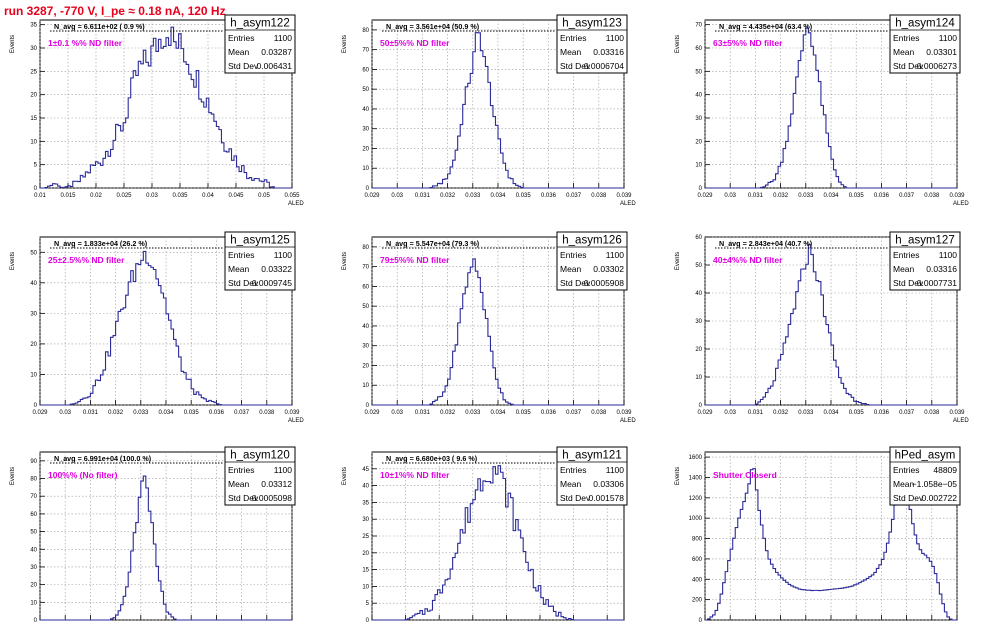  Describe the element at coordinates (941, 52) in the screenshot. I see `stats-value: 0.03301` at that location.